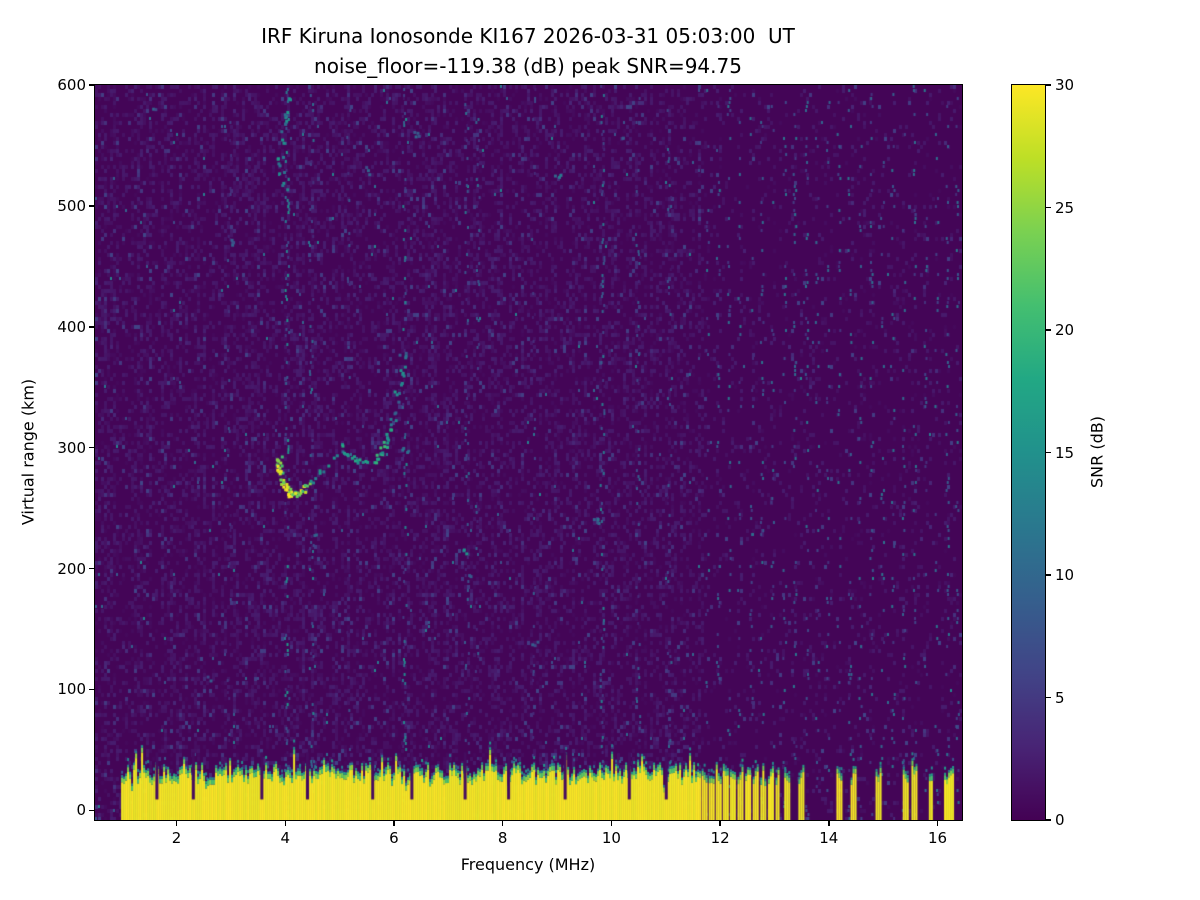  What do you see at coordinates (937, 838) in the screenshot?
I see `x-tick-label: 16` at bounding box center [937, 838].